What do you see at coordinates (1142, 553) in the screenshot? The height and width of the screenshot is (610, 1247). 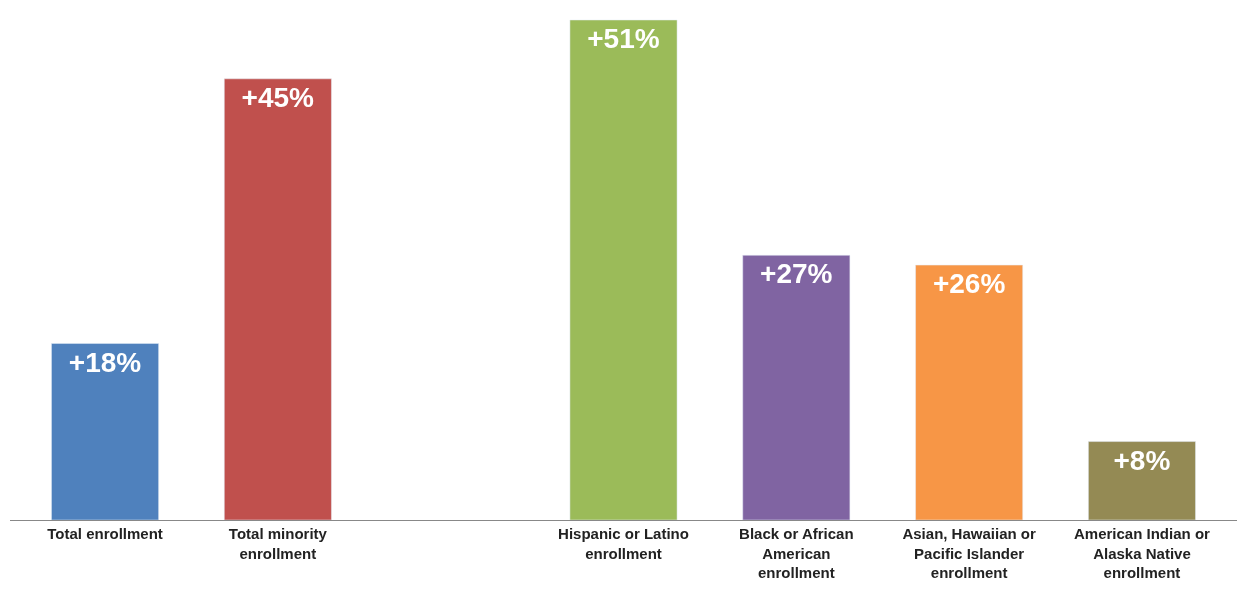 I see `x-tick-label: American Indian or Alaska Native enrollment` at bounding box center [1142, 553].